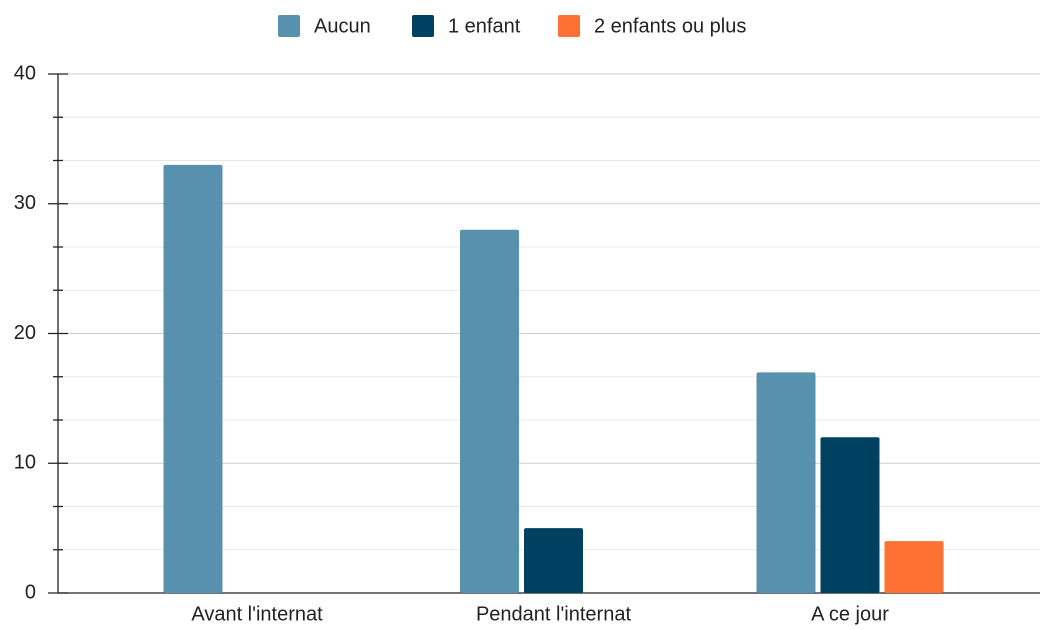  What do you see at coordinates (553, 614) in the screenshot?
I see `x-tick-label: Pendant l'internat` at bounding box center [553, 614].